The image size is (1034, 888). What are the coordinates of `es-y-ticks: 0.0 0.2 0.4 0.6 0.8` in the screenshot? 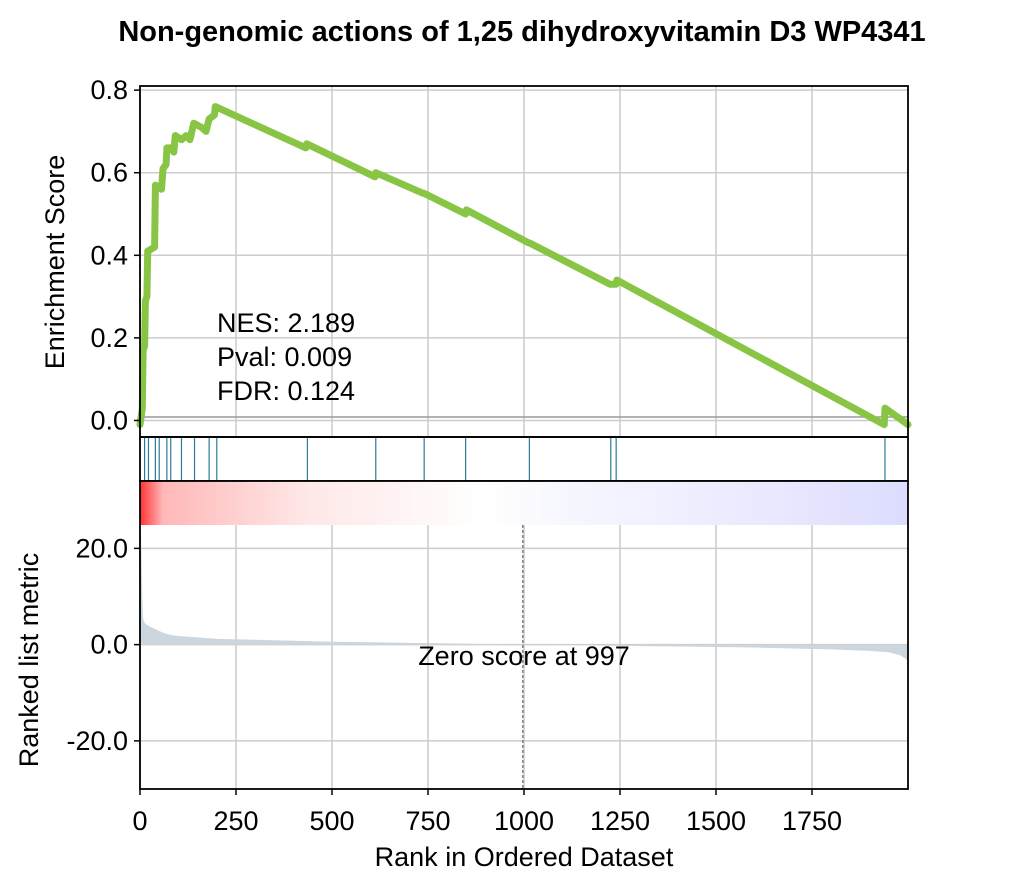 It's located at (115, 255).